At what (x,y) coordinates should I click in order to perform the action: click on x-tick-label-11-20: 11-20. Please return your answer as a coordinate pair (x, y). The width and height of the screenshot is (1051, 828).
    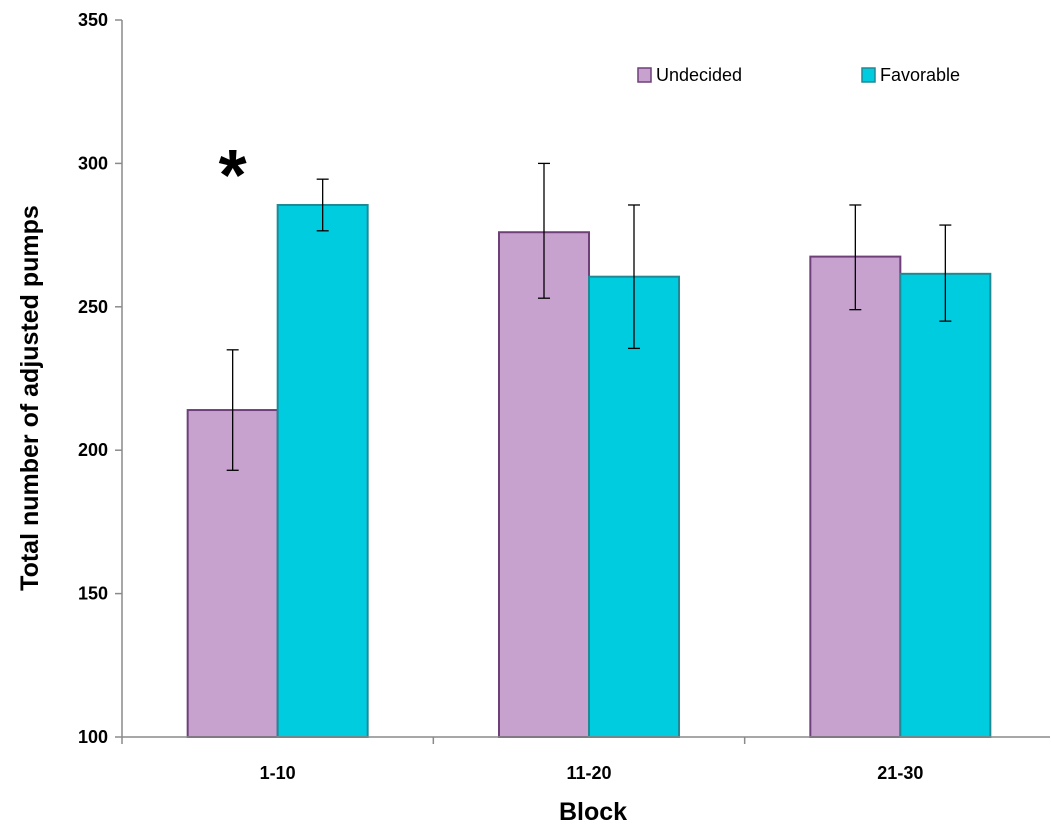
    Looking at the image, I should click on (588, 773).